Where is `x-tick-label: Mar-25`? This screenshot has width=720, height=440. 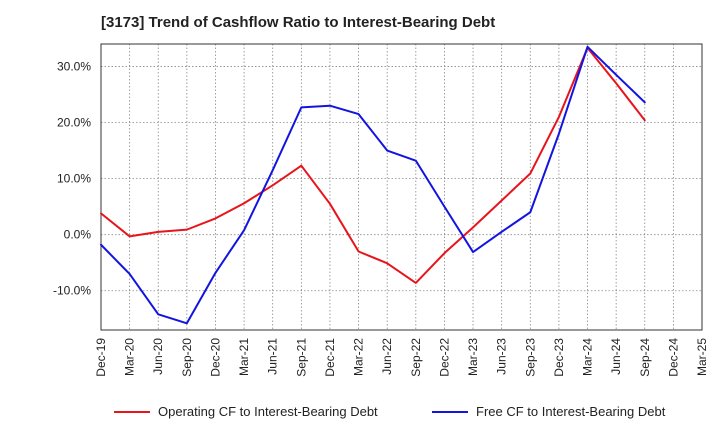 x-tick-label: Mar-25 is located at coordinates (702, 357).